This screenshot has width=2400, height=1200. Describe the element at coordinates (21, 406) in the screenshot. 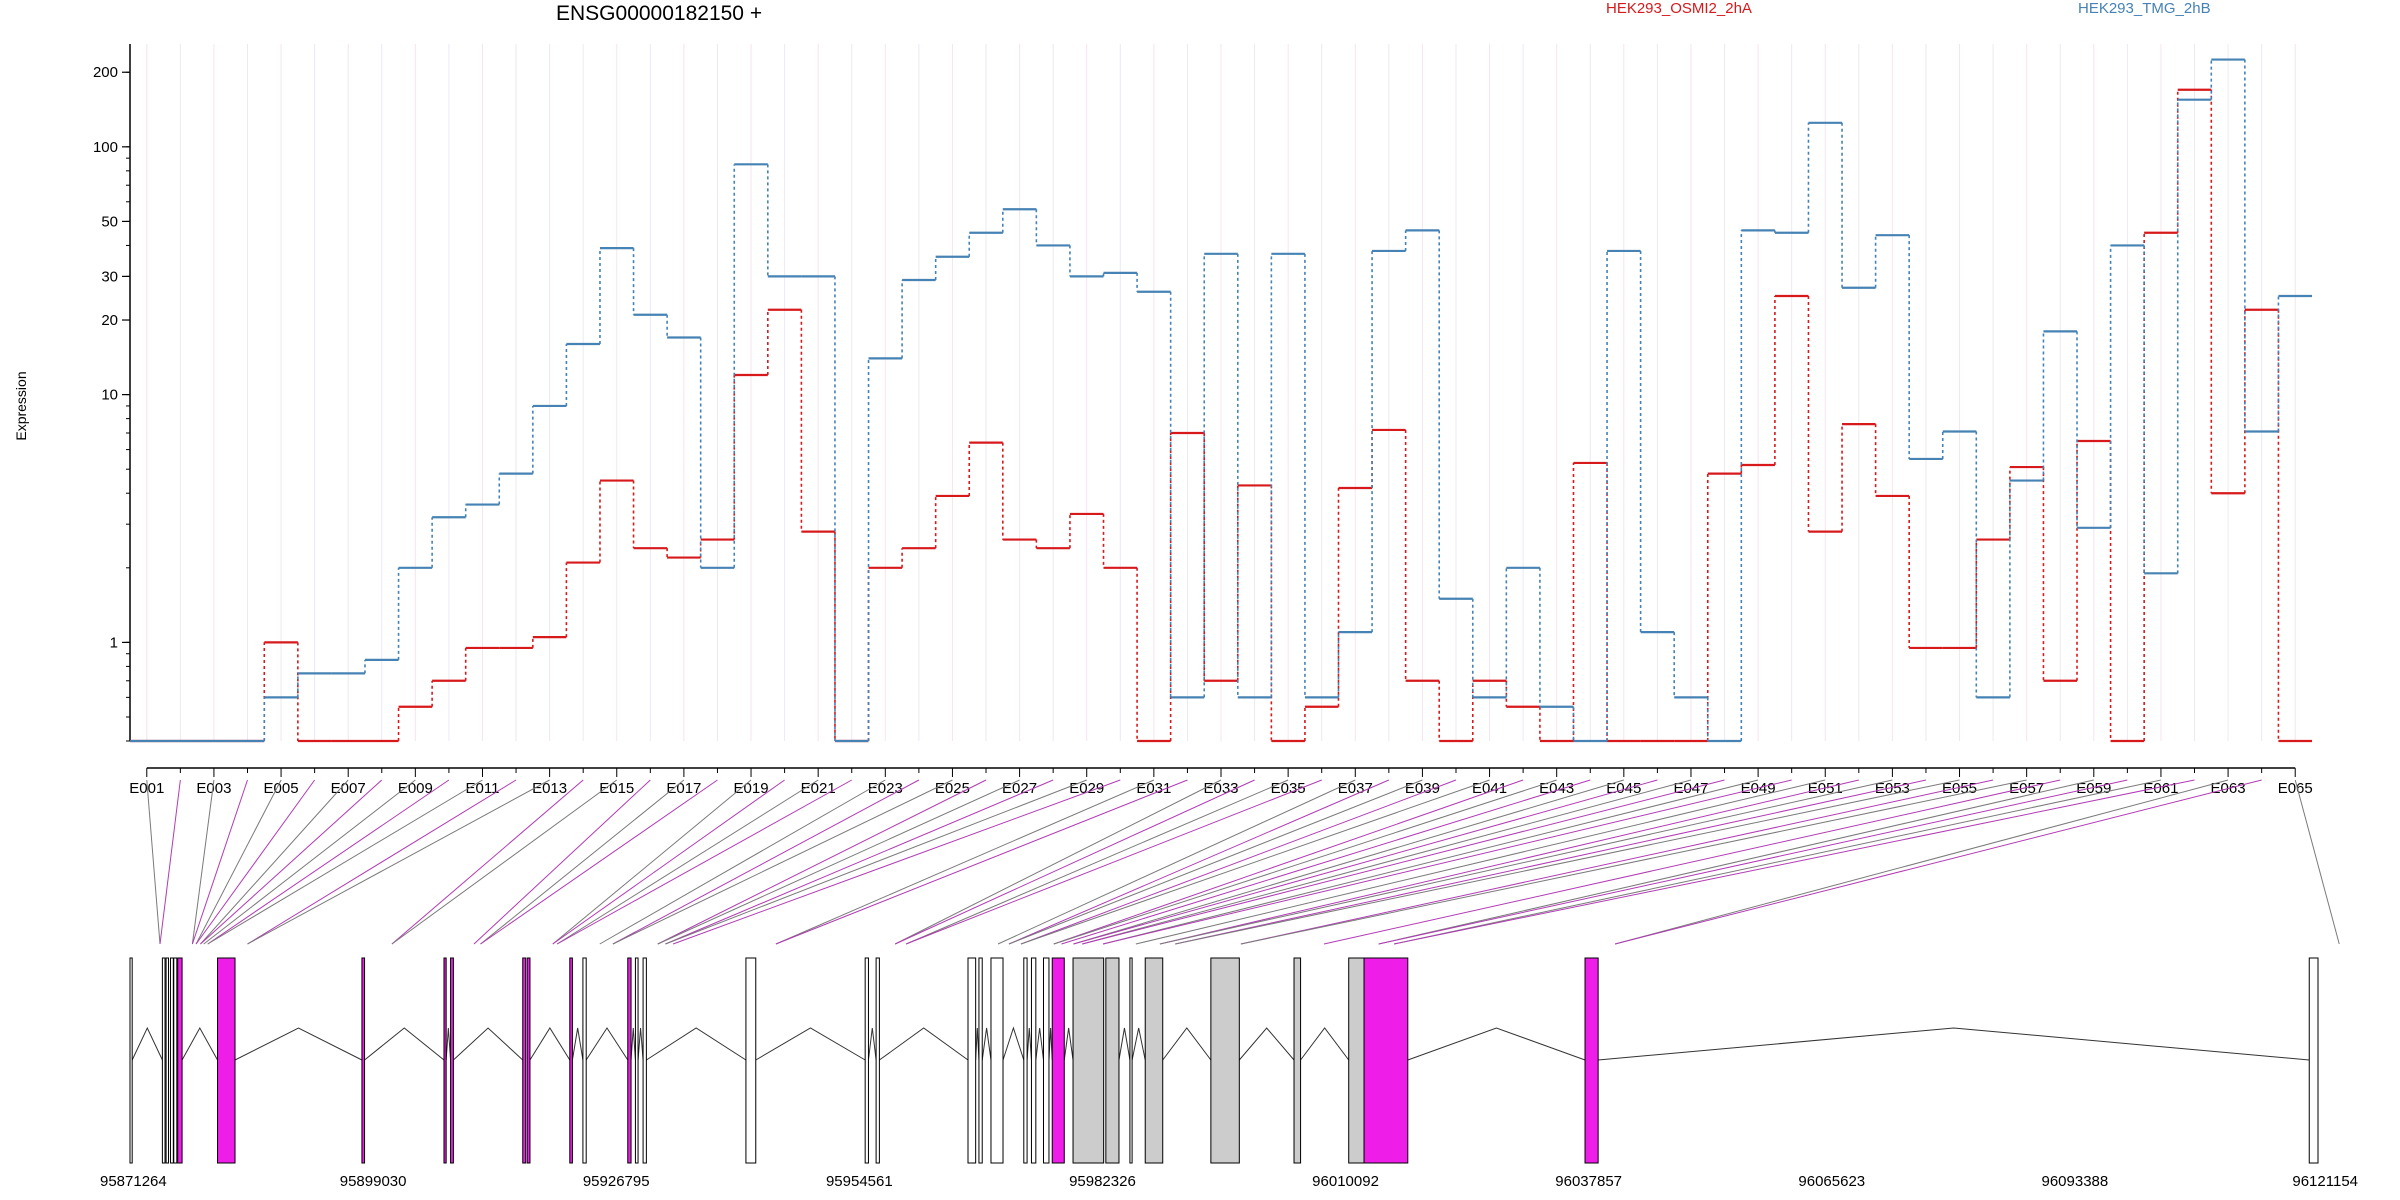

I see `y-axis-label: Expression` at that location.